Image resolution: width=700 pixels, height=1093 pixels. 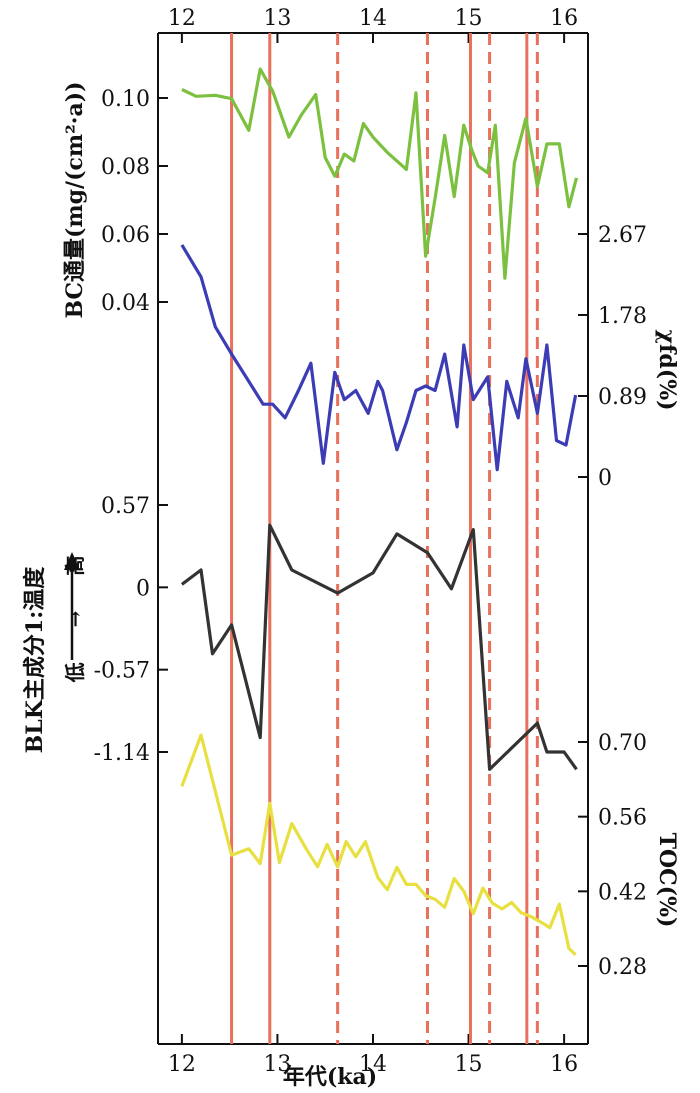 I want to click on x-tick-label-bottom: 12, so click(x=182, y=1064).